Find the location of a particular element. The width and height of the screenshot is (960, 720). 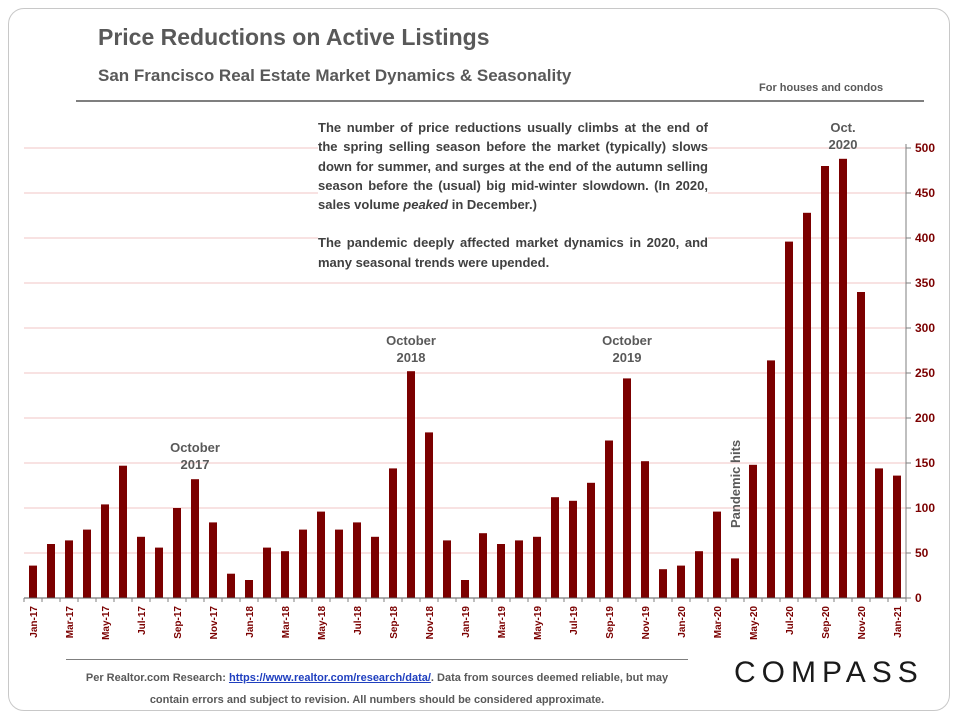

y-tick-label: 200 is located at coordinates (925, 418).